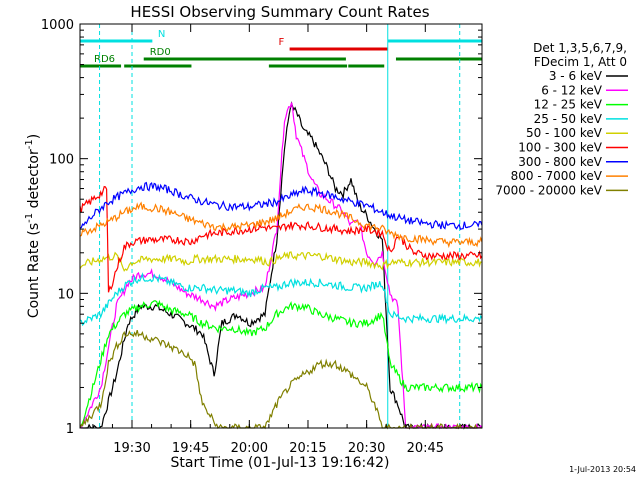 The width and height of the screenshot is (640, 480). I want to click on legend-label: 3 - 6 keV, so click(576, 76).